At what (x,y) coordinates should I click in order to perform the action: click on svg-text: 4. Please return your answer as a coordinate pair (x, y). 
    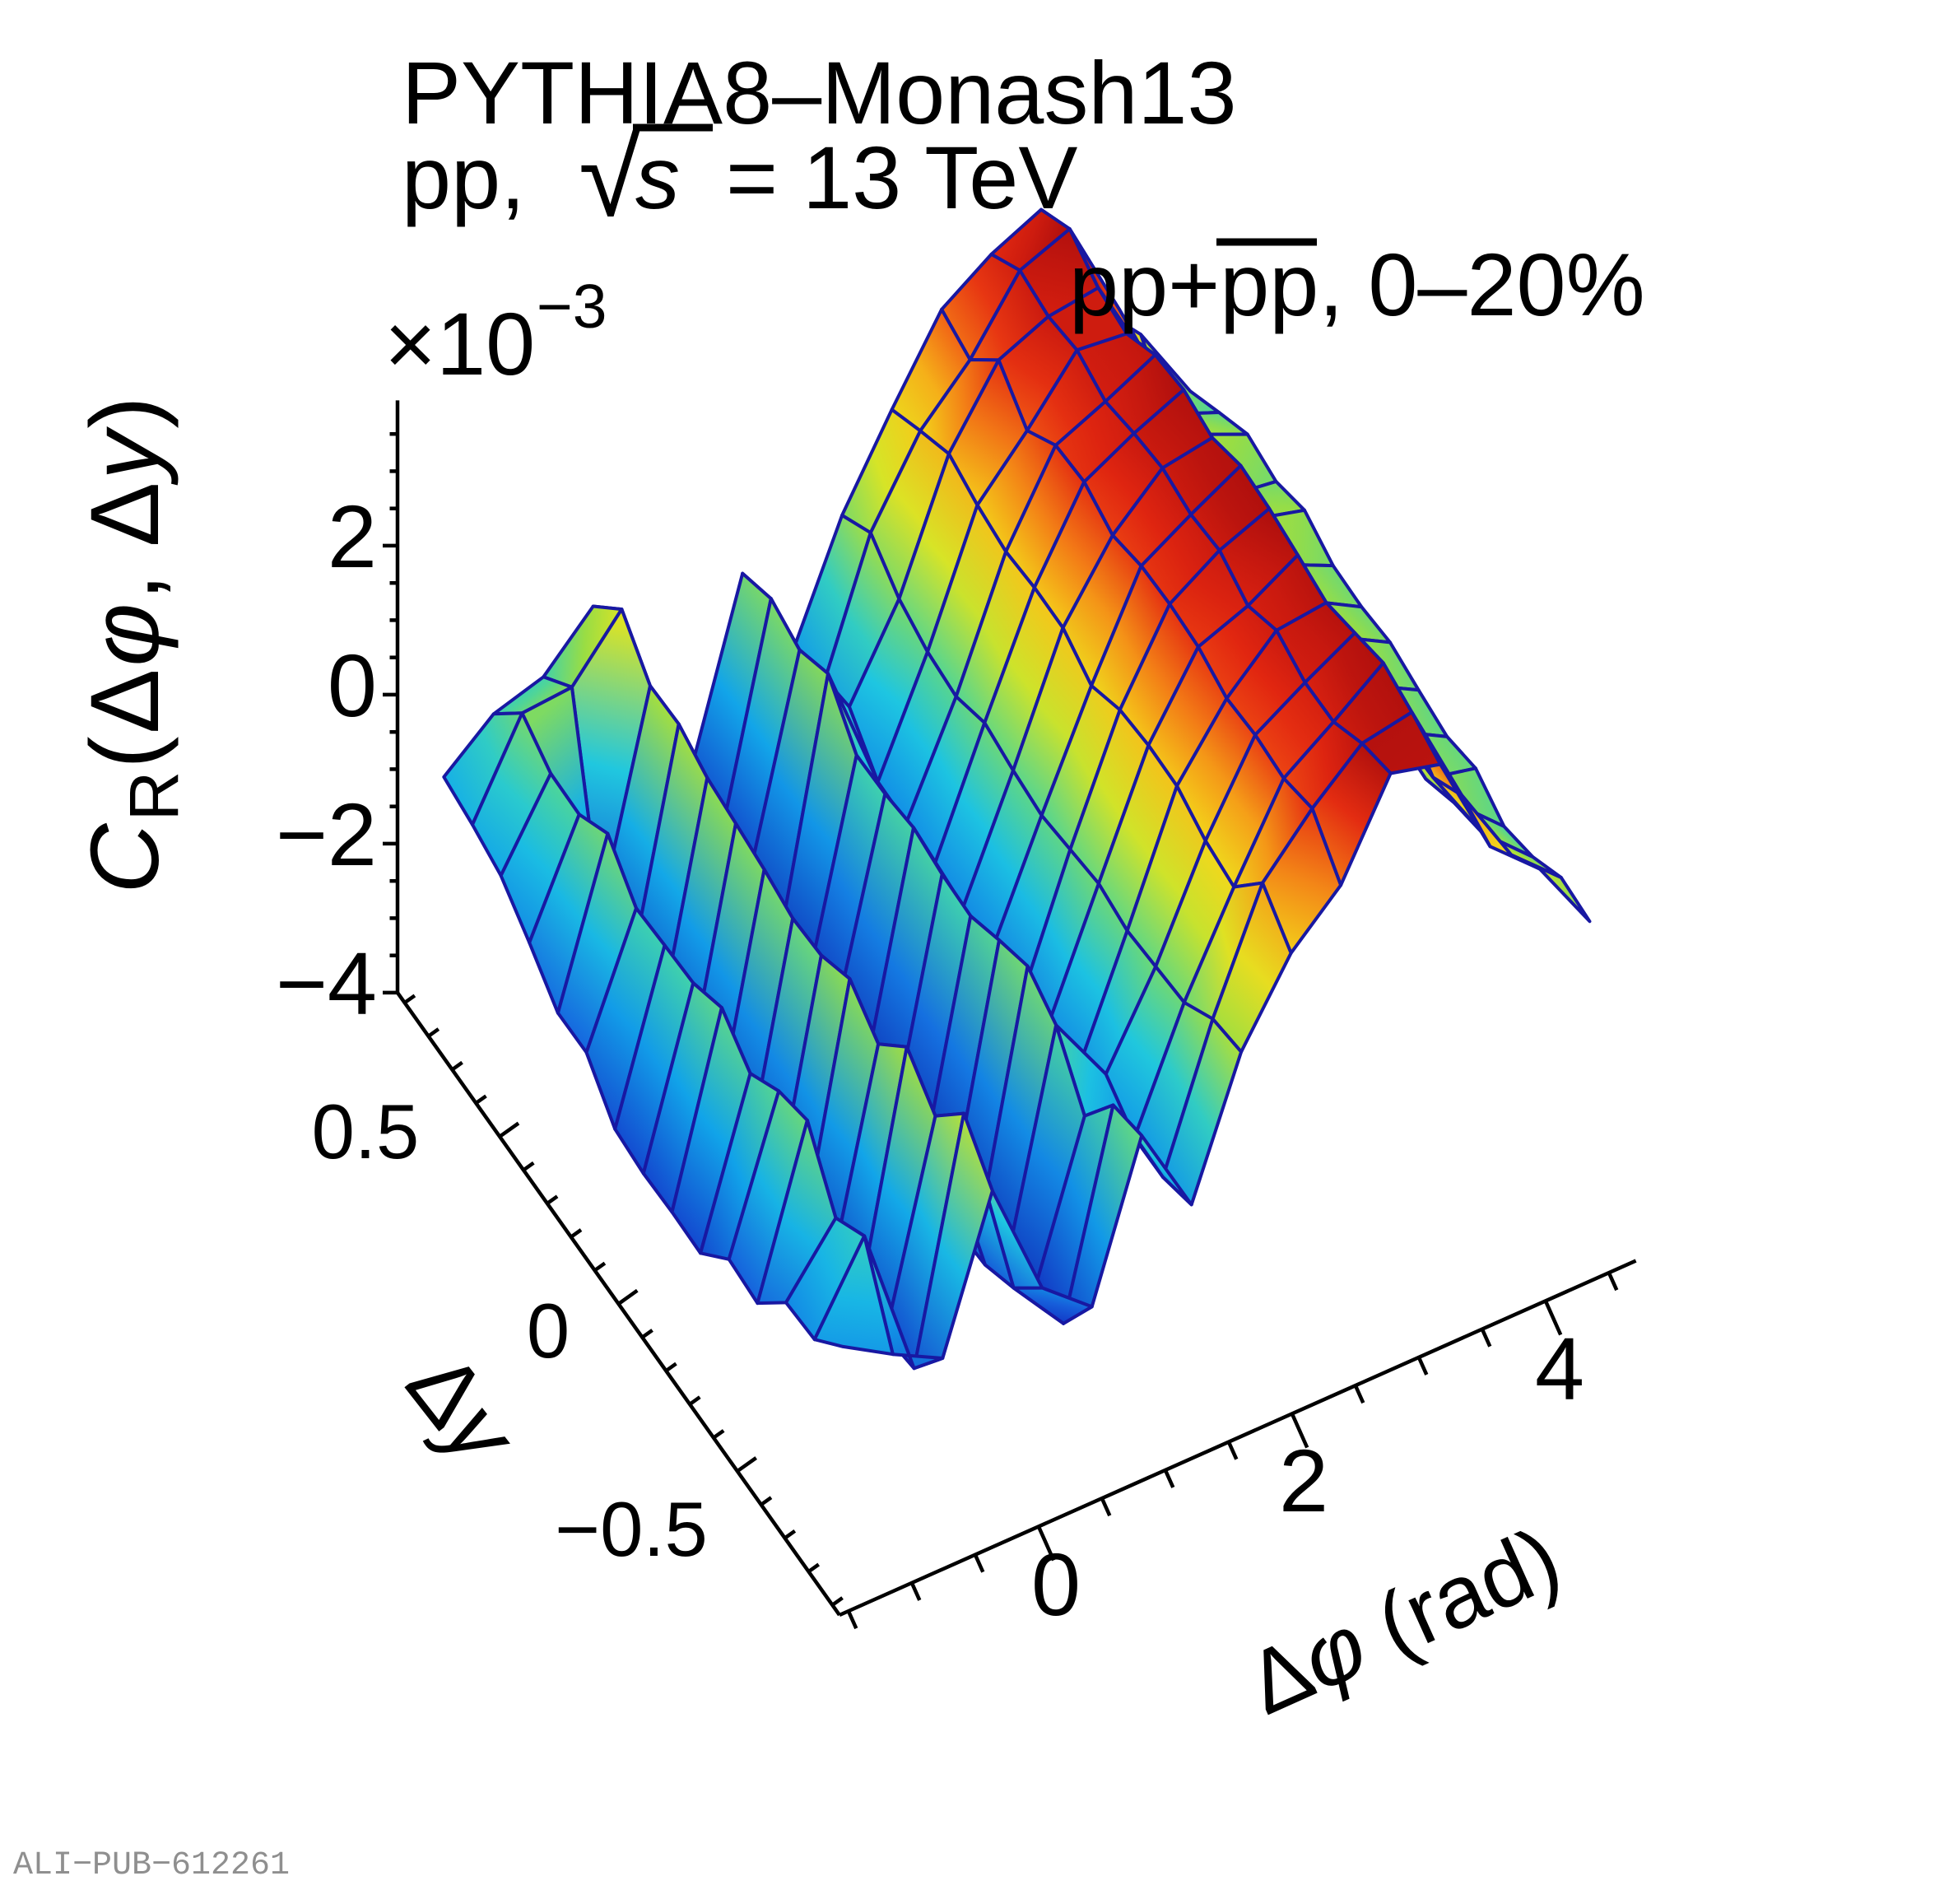
    Looking at the image, I should click on (1559, 1368).